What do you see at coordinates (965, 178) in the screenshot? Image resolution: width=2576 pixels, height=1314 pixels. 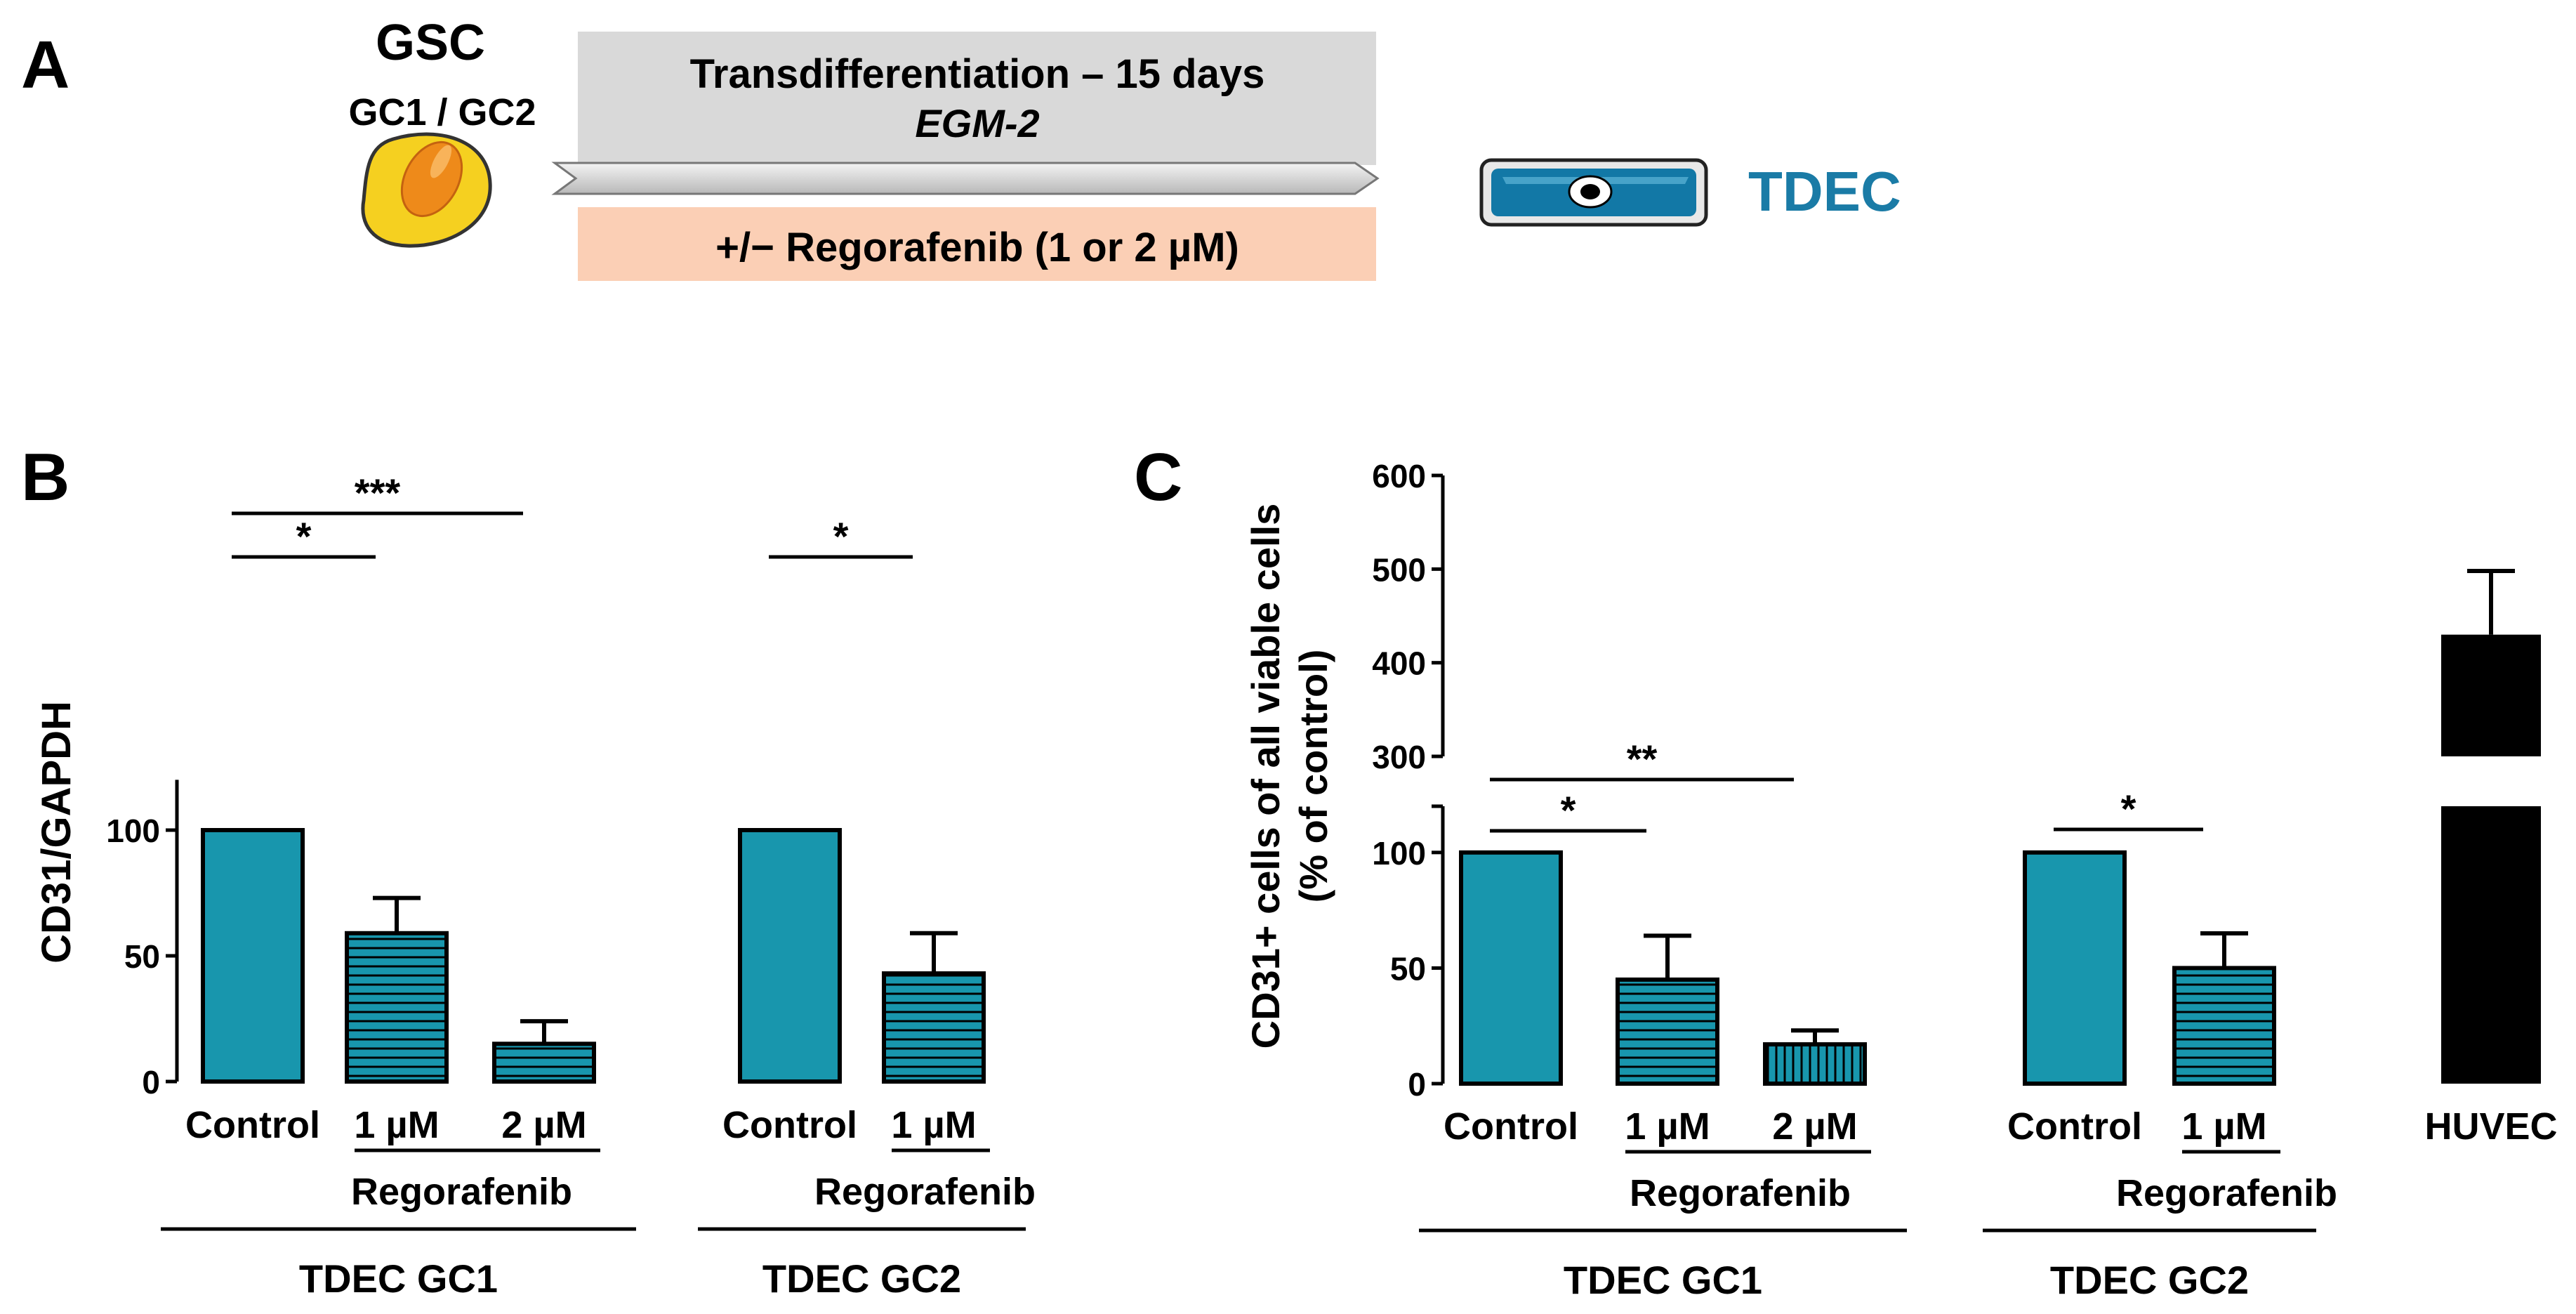 I see `arrow-icon` at bounding box center [965, 178].